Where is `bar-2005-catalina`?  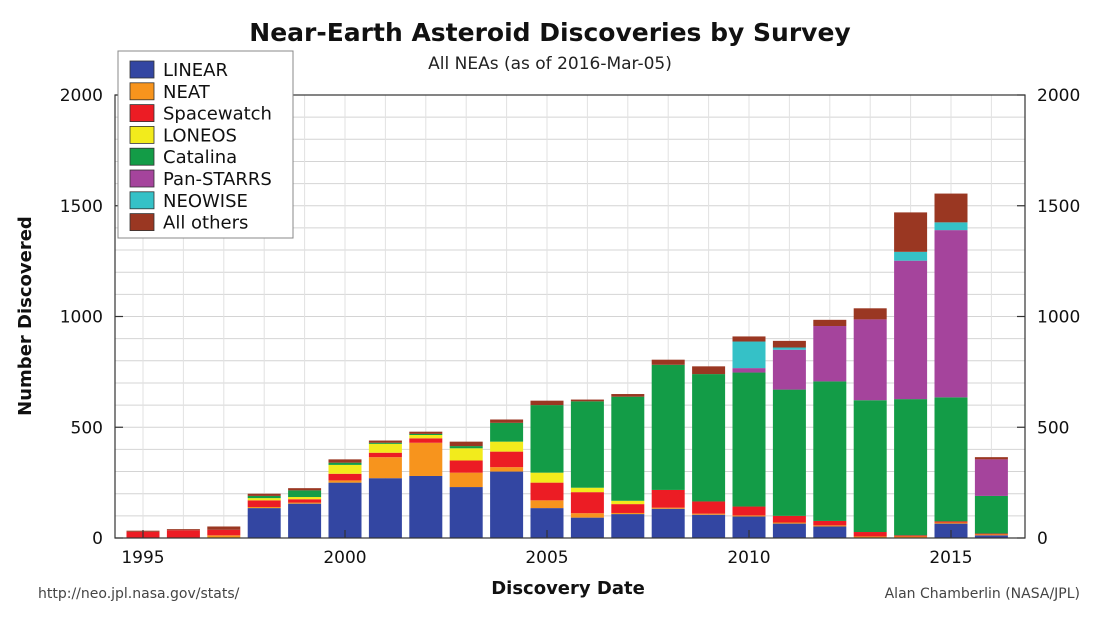
bar-2005-catalina is located at coordinates (547, 439).